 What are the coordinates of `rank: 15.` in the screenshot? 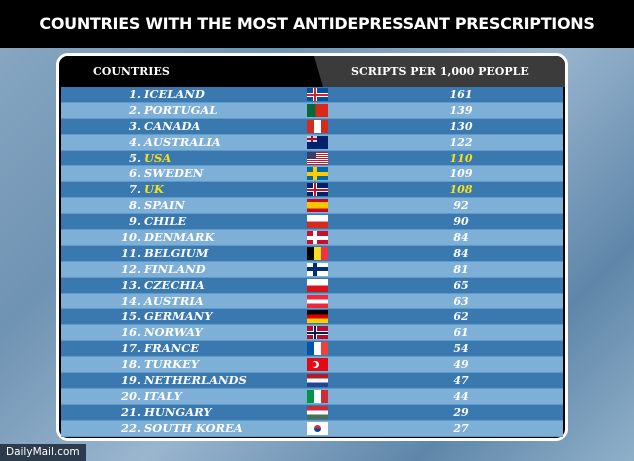 It's located at (130, 316).